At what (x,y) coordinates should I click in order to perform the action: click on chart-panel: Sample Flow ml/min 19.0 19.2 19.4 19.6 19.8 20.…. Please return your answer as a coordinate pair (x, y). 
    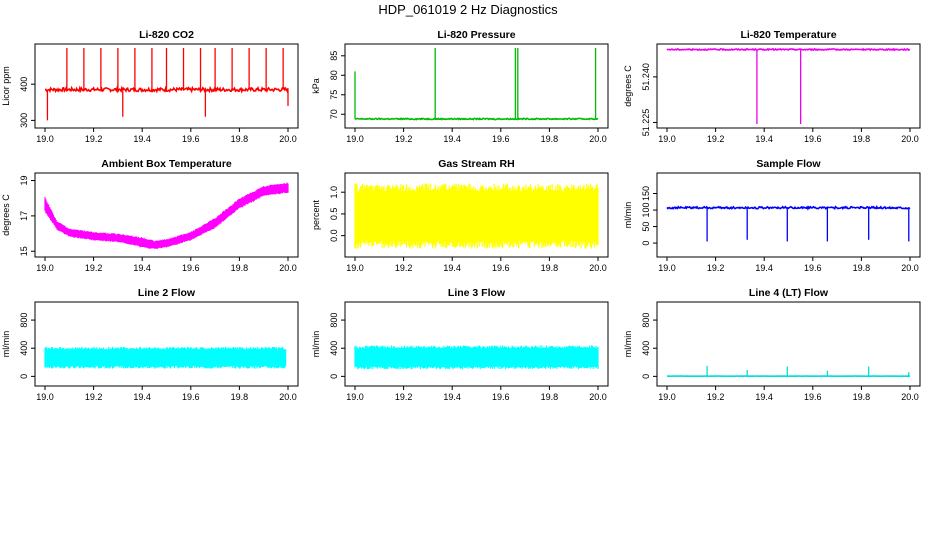
    Looking at the image, I should click on (772, 215).